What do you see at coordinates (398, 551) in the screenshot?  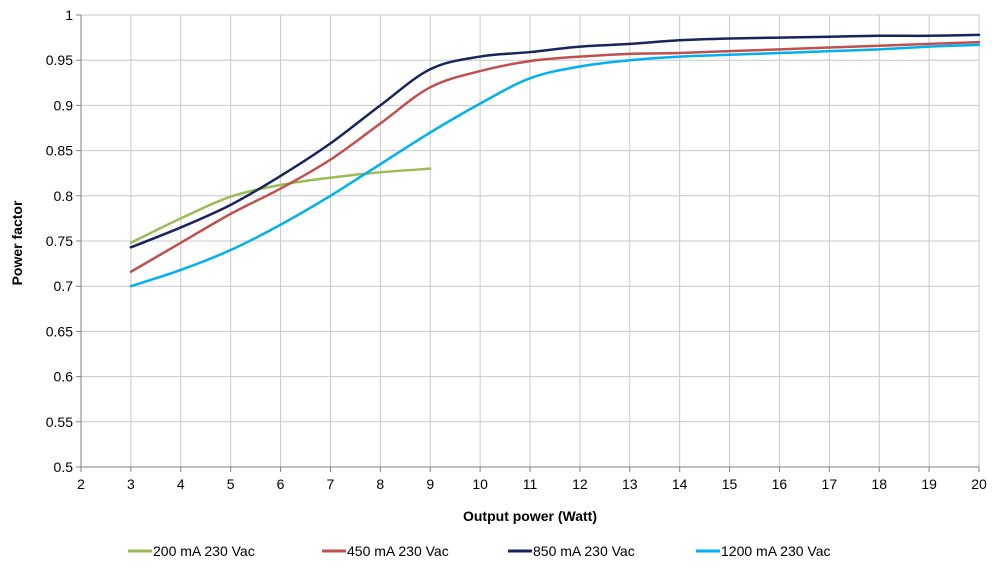 I see `legend-label: 450 mA 230 Vac` at bounding box center [398, 551].